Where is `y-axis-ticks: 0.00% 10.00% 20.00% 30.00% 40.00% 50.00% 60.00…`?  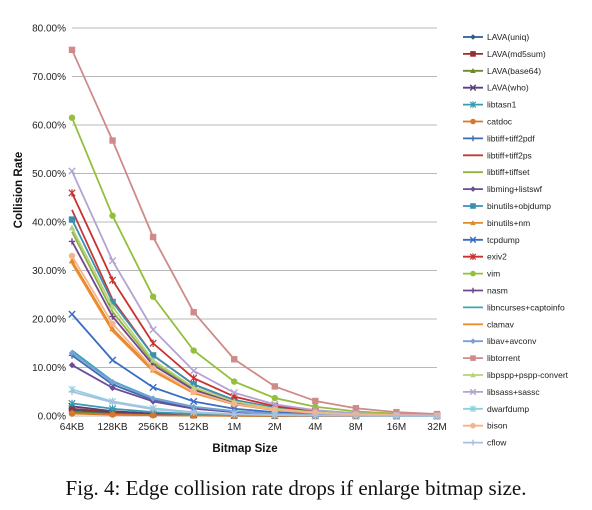
y-axis-ticks: 0.00% 10.00% 20.00% 30.00% 40.00% 50.00% 60.00… is located at coordinates (49, 223).